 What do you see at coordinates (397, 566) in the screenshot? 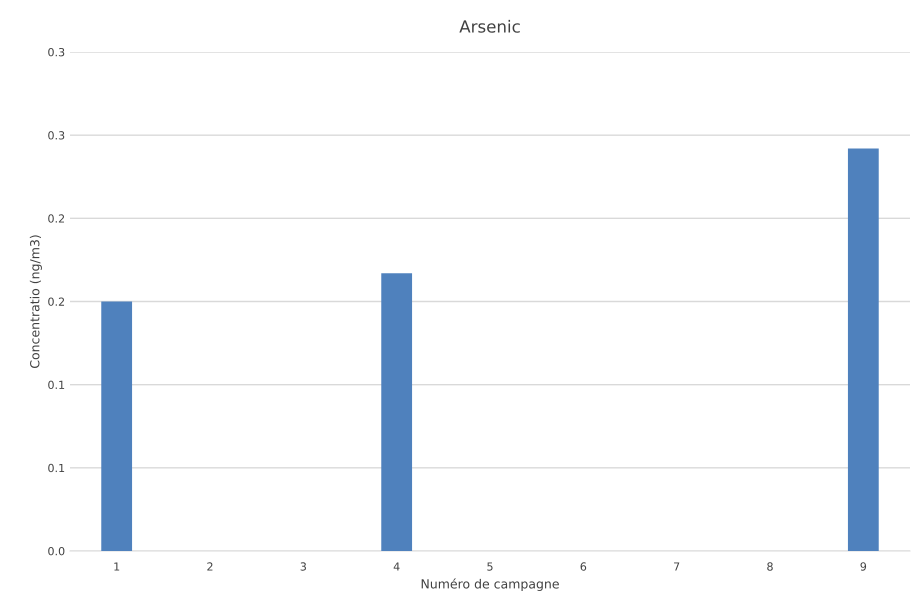
I see `x-tick-label: 4` at bounding box center [397, 566].